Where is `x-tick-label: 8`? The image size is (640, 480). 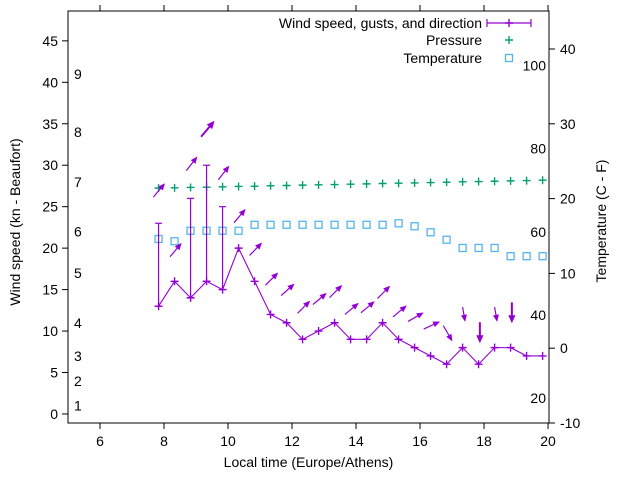 x-tick-label: 8 is located at coordinates (164, 441).